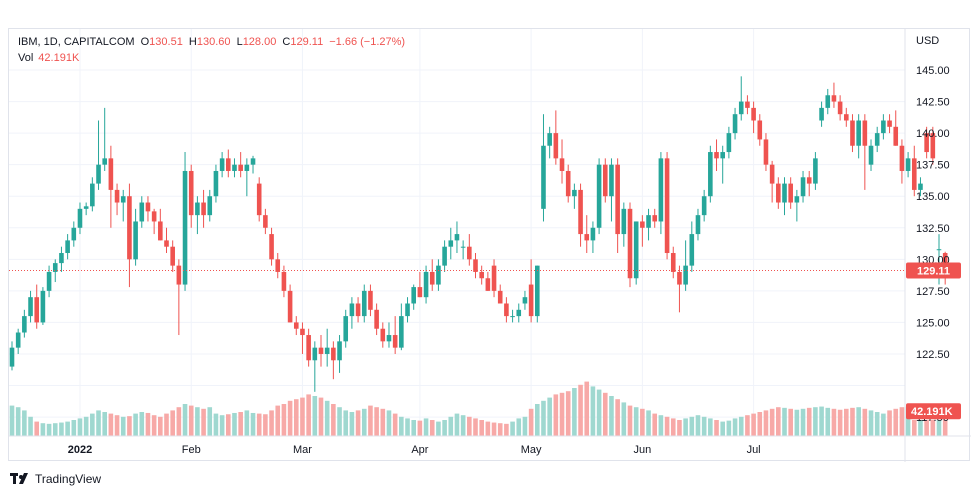 Image resolution: width=979 pixels, height=498 pixels. Describe the element at coordinates (933, 166) in the screenshot. I see `price-tick-label: 137.50` at that location.